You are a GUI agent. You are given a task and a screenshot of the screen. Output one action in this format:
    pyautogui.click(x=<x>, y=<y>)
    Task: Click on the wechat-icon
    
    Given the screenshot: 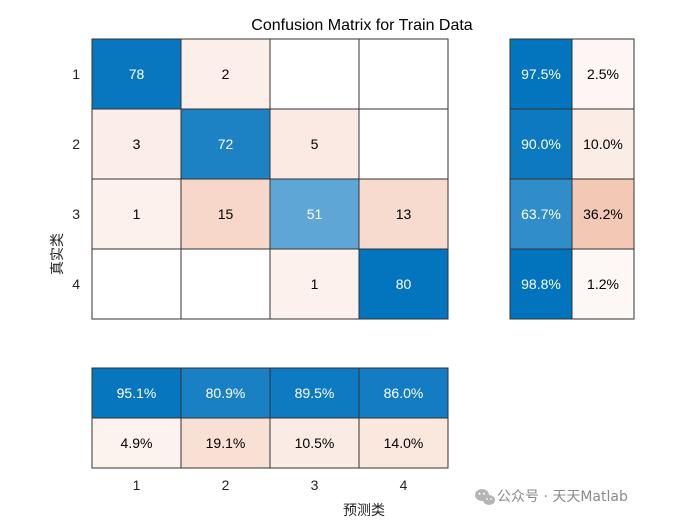 What is the action you would take?
    pyautogui.click(x=485, y=497)
    